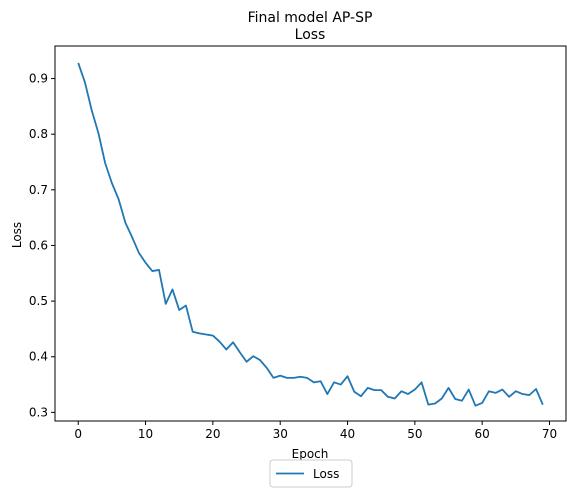  I want to click on x-tick-label: 10, so click(145, 434).